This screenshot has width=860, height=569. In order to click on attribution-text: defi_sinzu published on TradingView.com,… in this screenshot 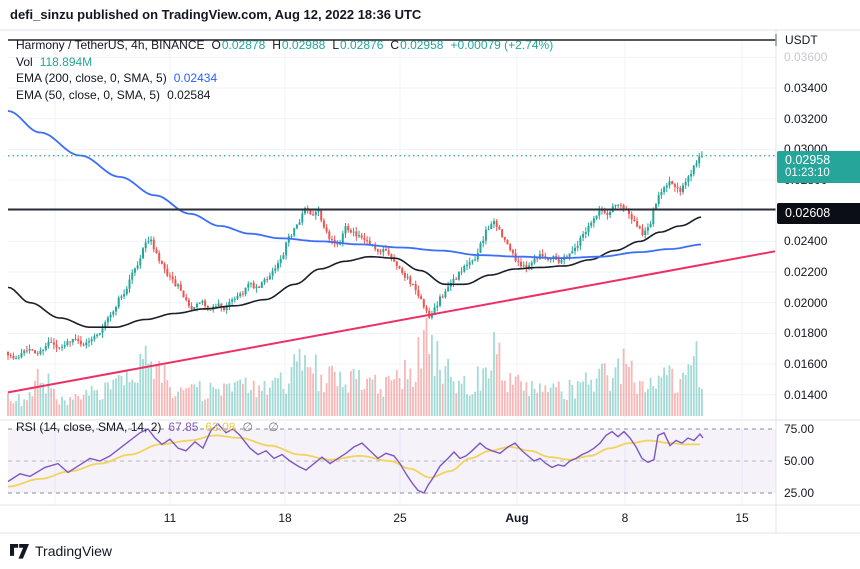, I will do `click(216, 14)`.